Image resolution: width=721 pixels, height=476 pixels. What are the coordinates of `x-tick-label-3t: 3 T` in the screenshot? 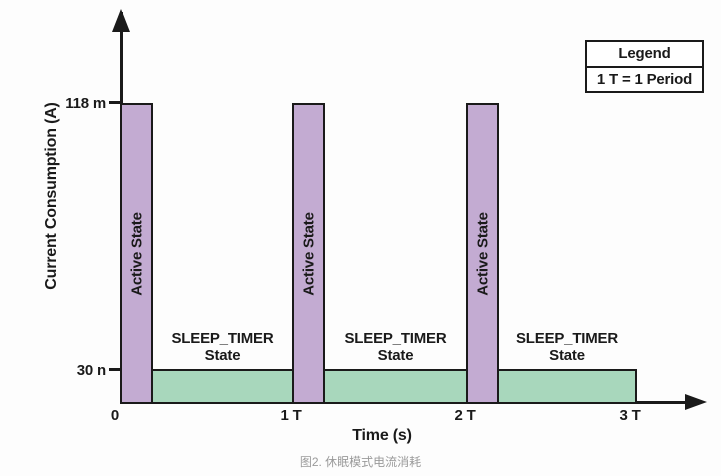 It's located at (630, 415).